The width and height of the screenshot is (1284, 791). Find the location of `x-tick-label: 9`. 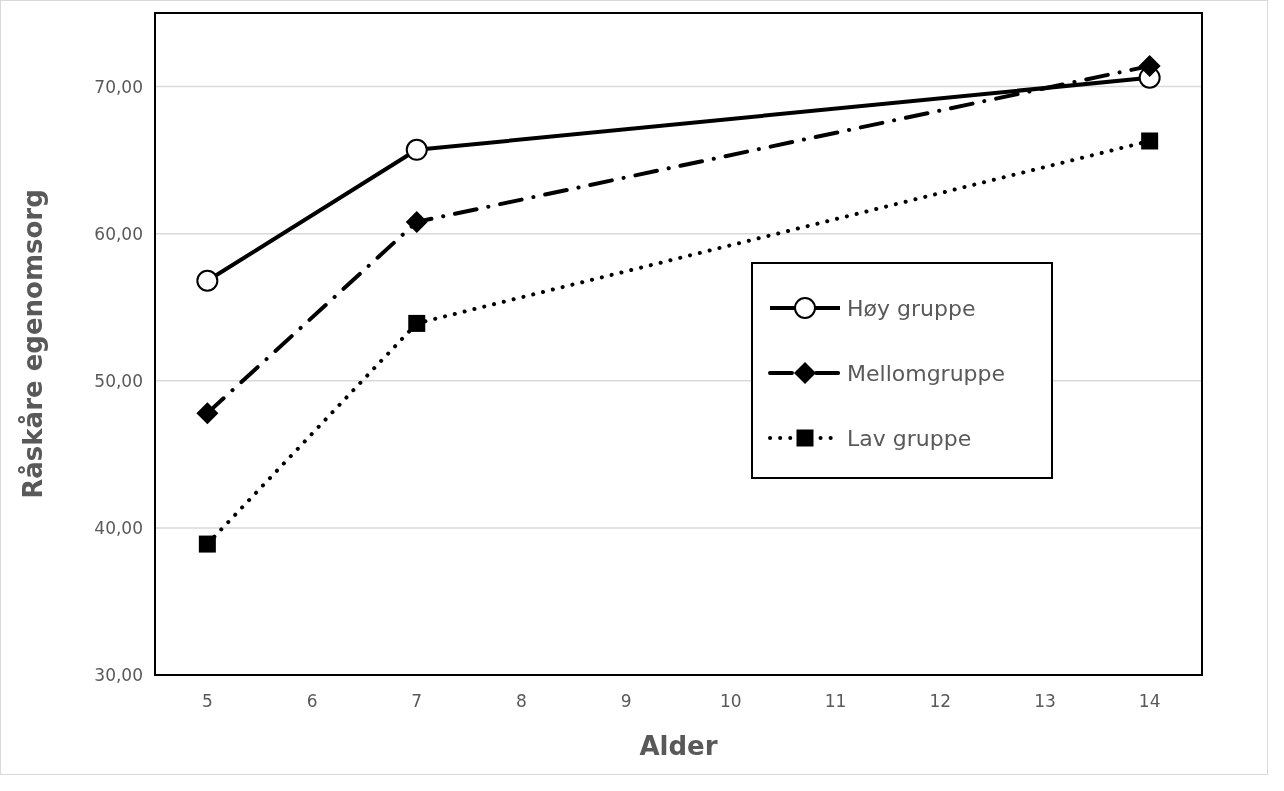

x-tick-label: 9 is located at coordinates (626, 701).